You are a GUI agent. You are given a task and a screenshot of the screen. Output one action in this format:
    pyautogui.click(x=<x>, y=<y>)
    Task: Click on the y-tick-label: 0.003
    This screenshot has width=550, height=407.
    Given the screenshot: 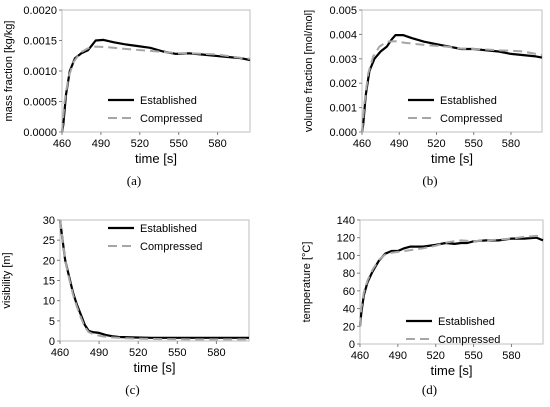 What is the action you would take?
    pyautogui.click(x=343, y=60)
    